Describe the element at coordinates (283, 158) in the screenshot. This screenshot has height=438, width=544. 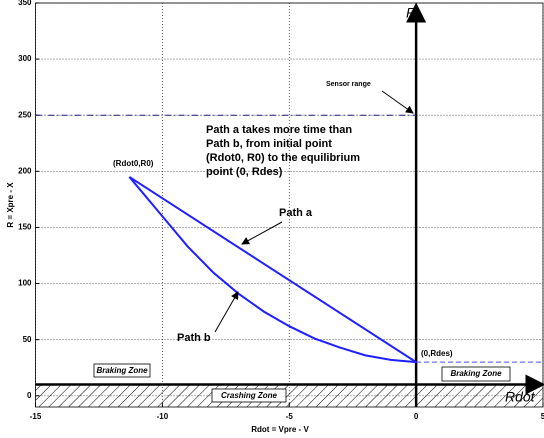
I see `note-line: (Rdot0, R0) to the equilibrium` at that location.